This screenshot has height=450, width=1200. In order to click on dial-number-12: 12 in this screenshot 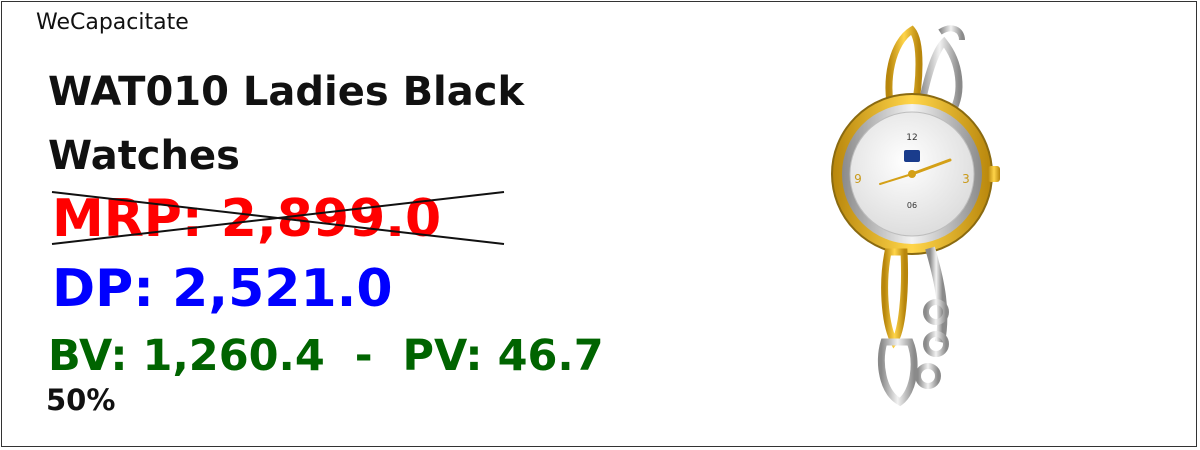, I will do `click(911, 138)`.